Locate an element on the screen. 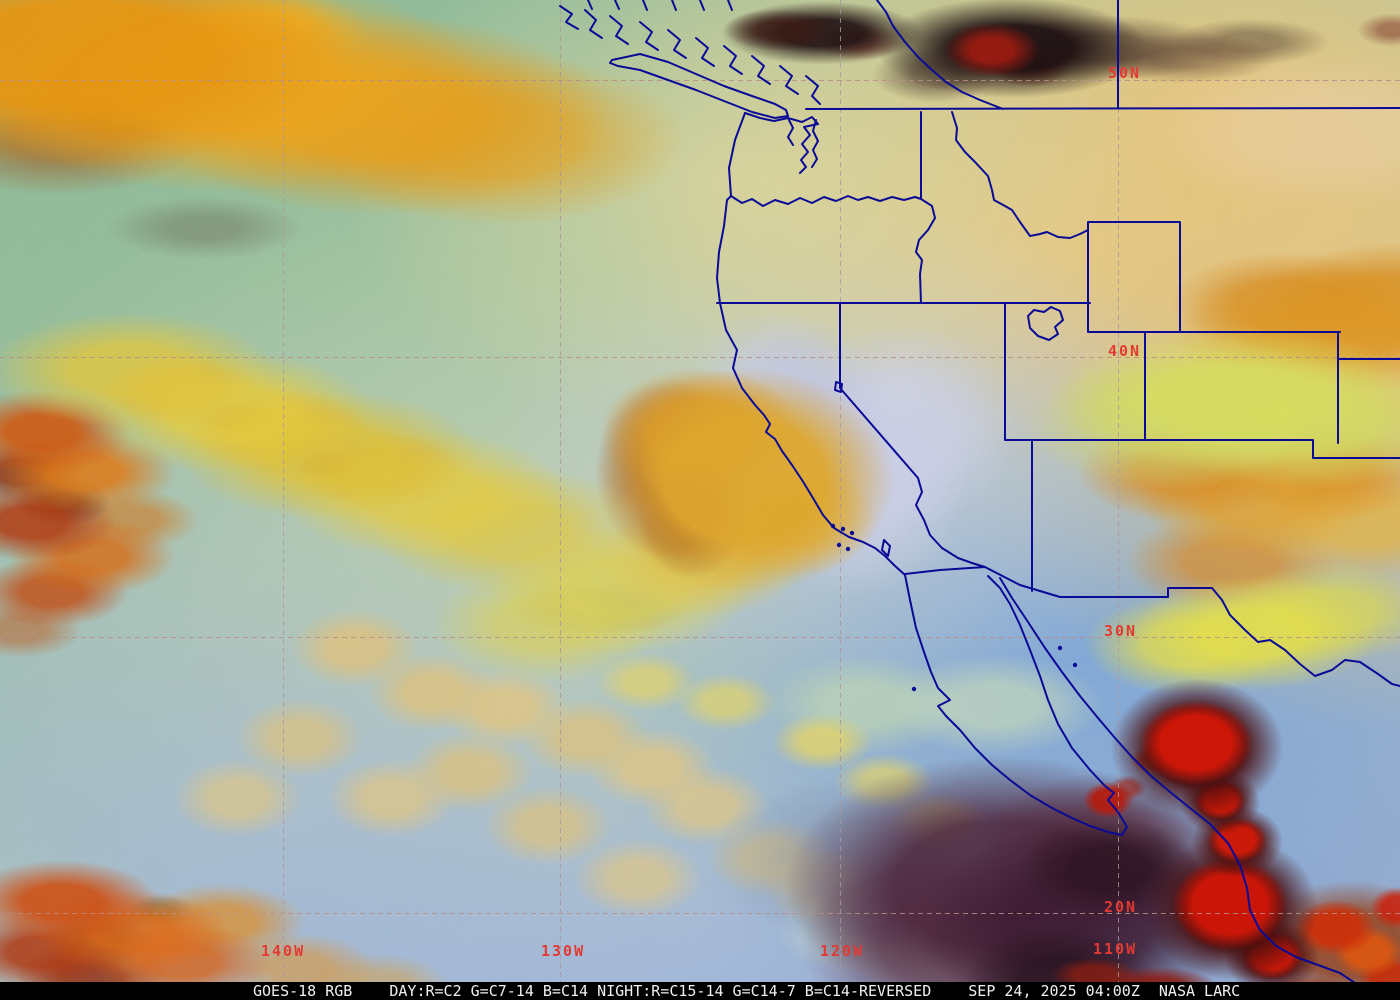  lon-label-130w: 130W is located at coordinates (563, 951).